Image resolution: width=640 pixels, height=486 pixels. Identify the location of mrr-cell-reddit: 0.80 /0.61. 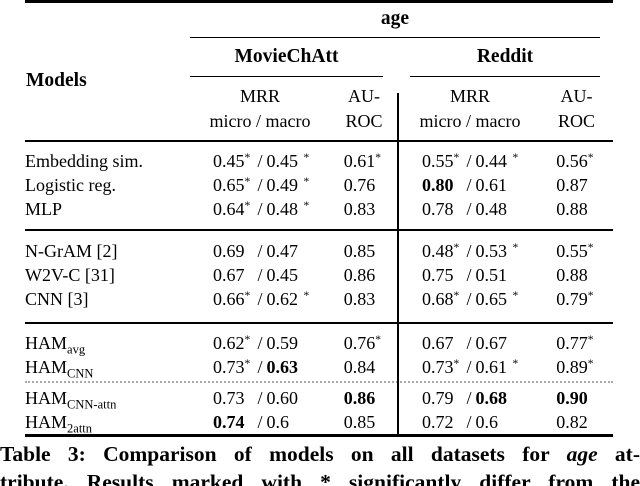
(469, 185).